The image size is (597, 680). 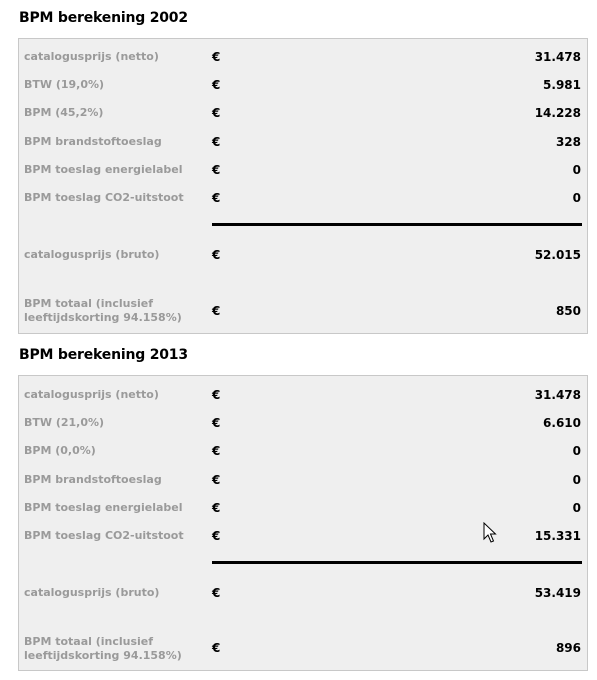 What do you see at coordinates (64, 84) in the screenshot?
I see `row-label: BTW (19,0%)` at bounding box center [64, 84].